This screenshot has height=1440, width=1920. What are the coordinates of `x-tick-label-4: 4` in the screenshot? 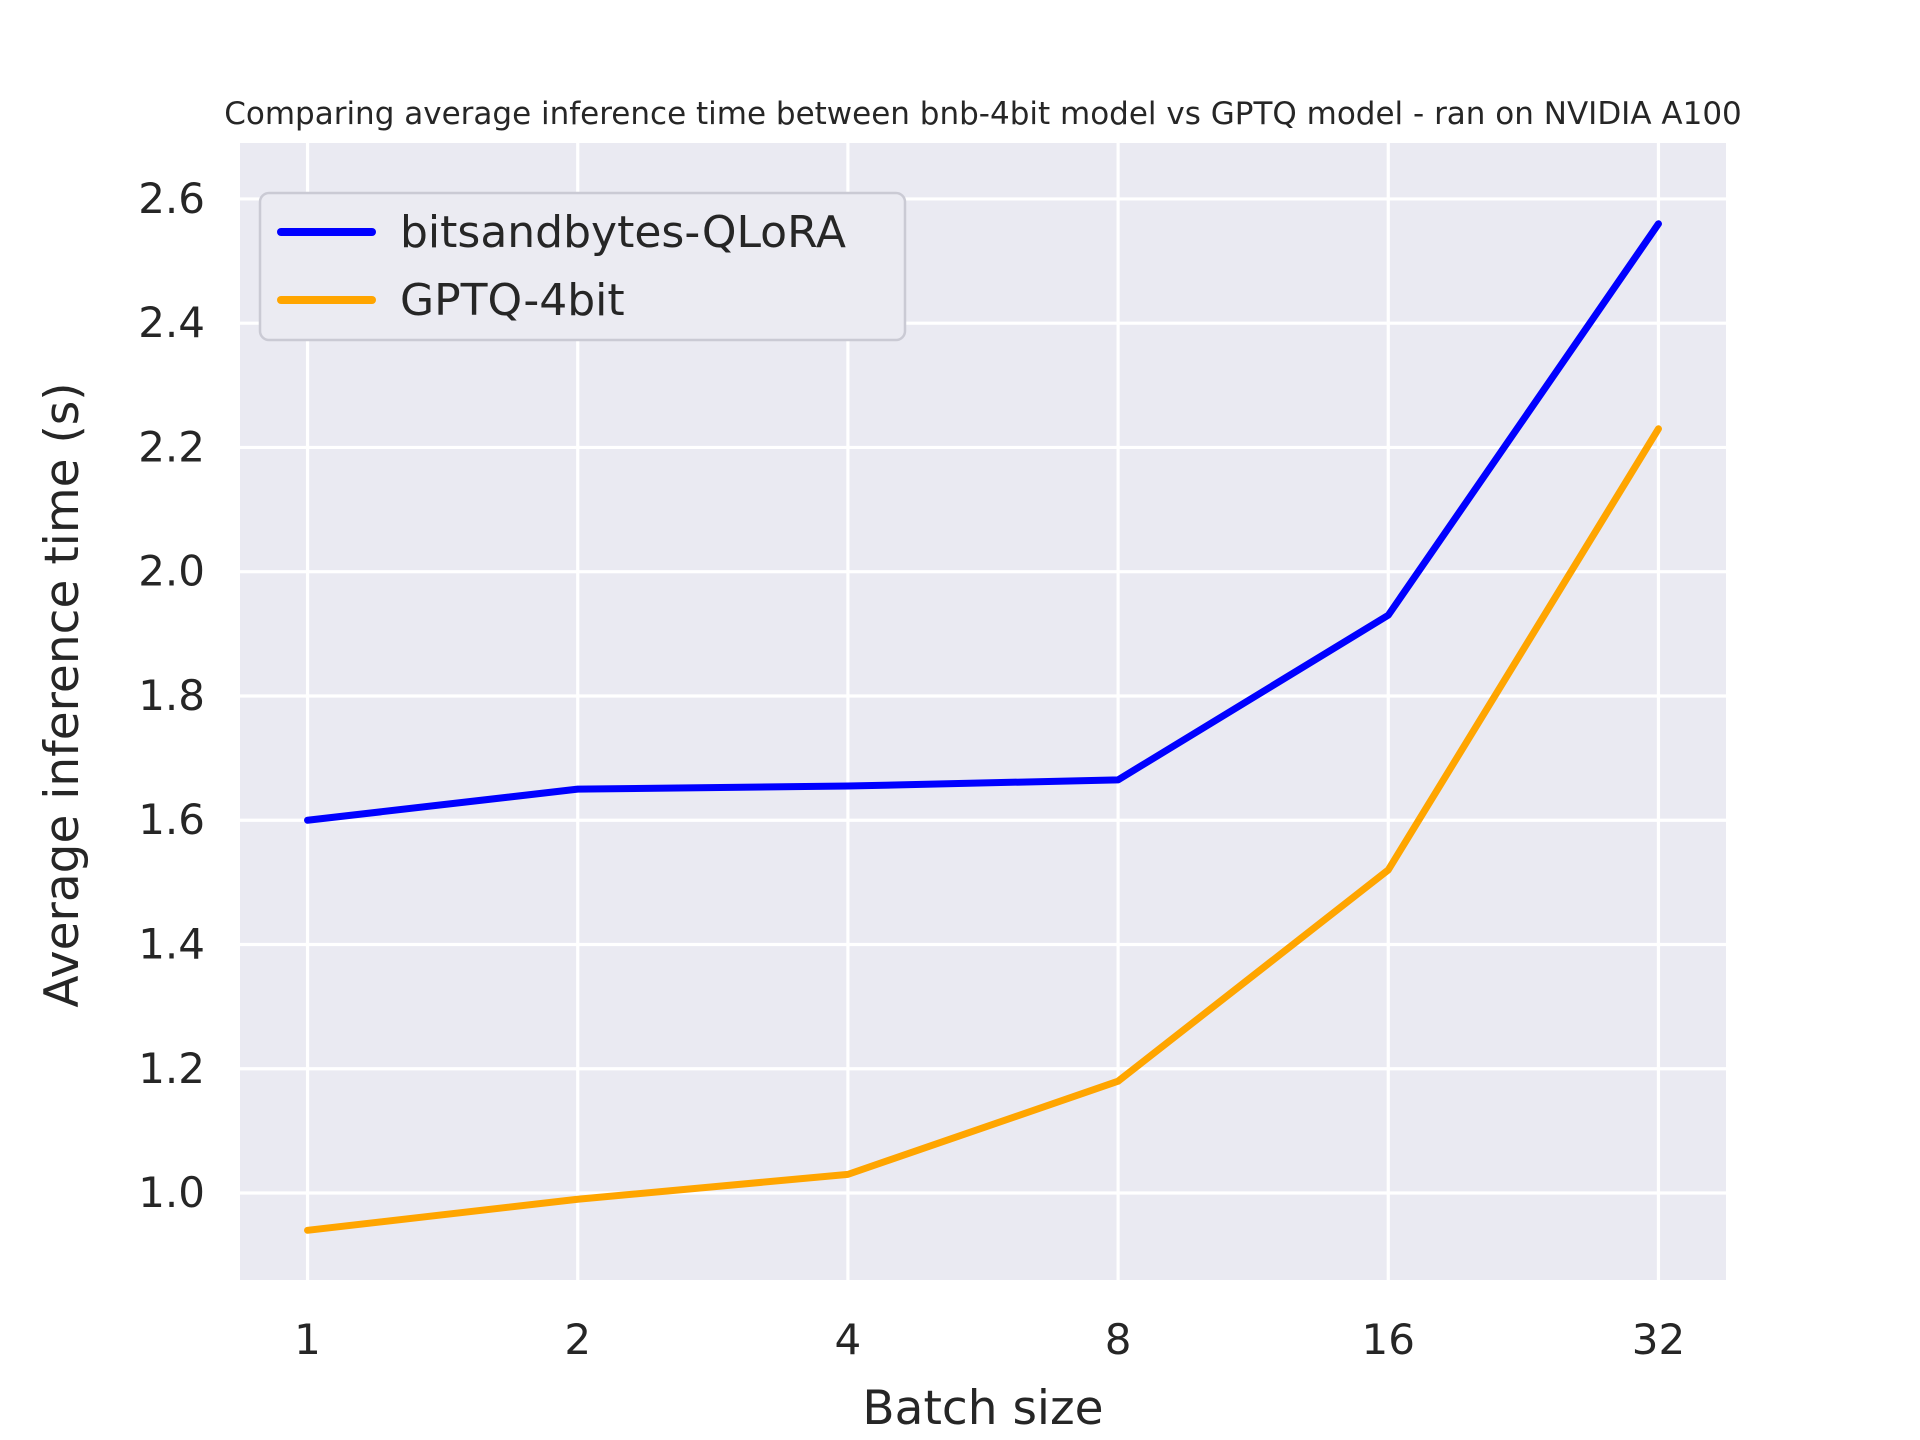 It's located at (848, 1339).